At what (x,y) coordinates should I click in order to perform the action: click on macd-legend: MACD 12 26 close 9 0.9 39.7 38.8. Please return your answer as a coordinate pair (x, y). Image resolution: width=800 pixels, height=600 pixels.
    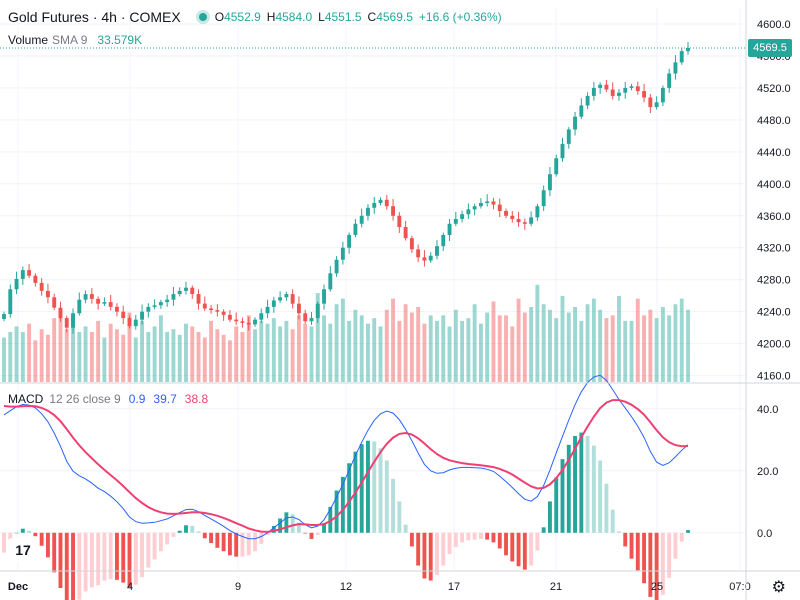
    Looking at the image, I should click on (108, 399).